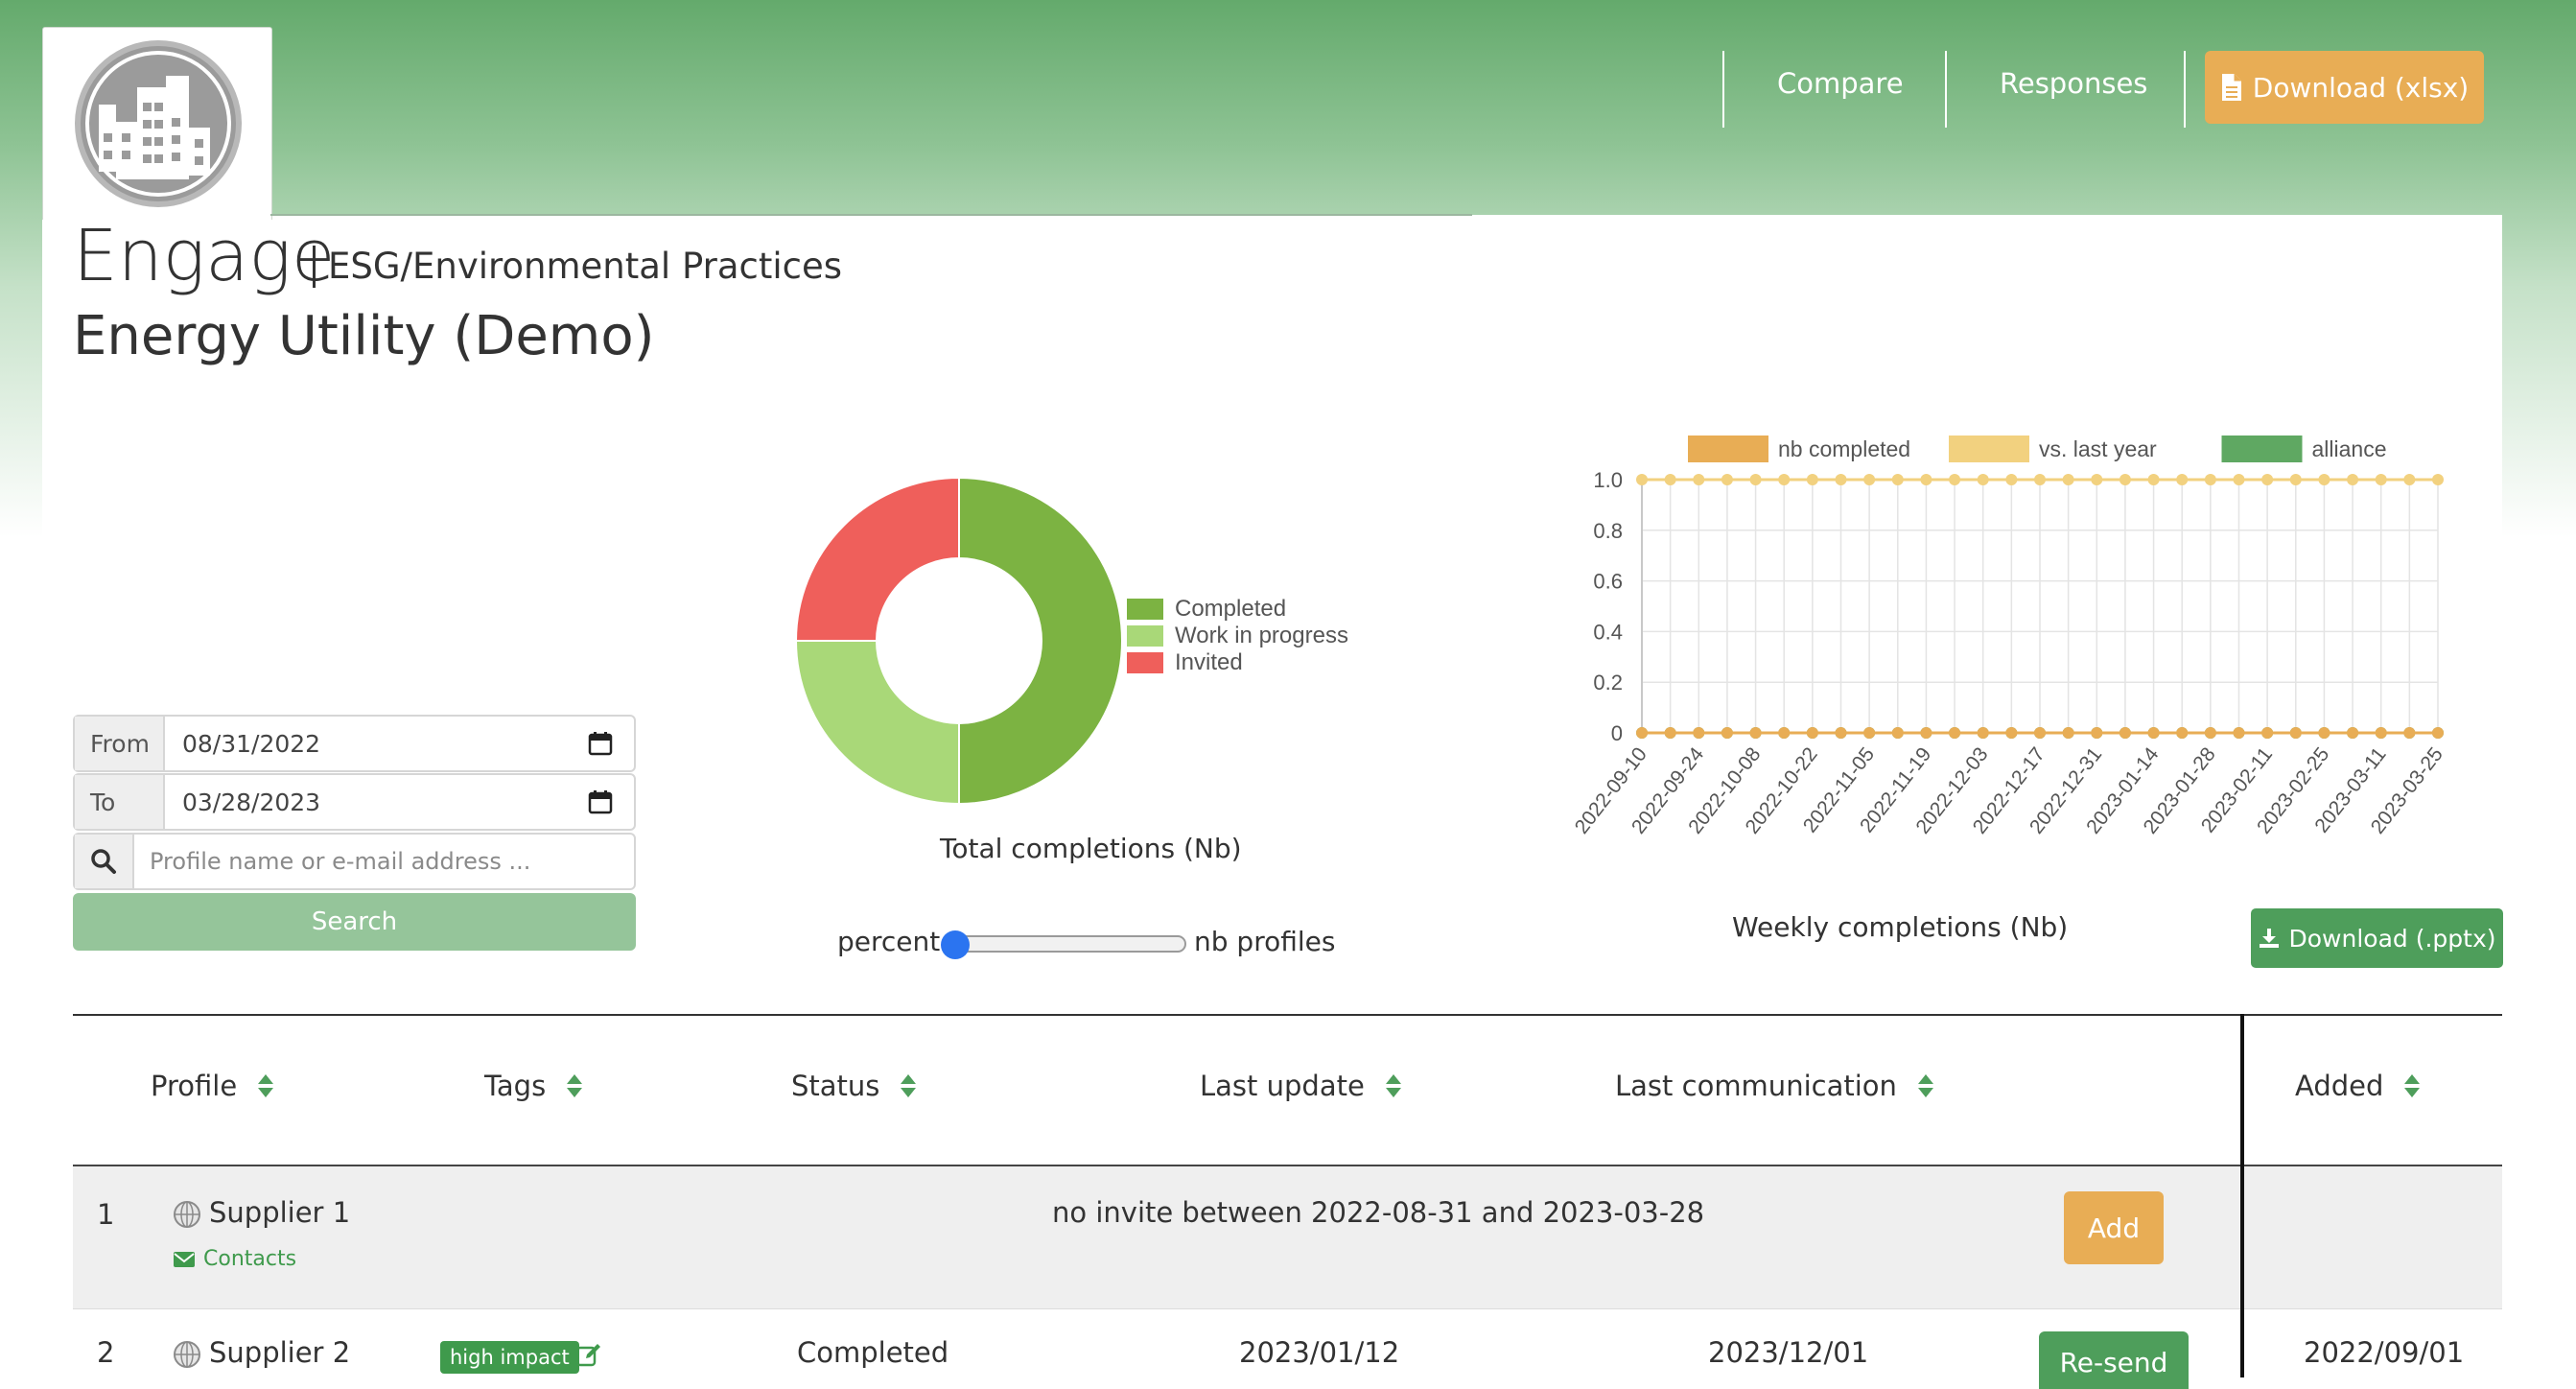 This screenshot has height=1389, width=2576. Describe the element at coordinates (2114, 1227) in the screenshot. I see `add-button: Add` at that location.